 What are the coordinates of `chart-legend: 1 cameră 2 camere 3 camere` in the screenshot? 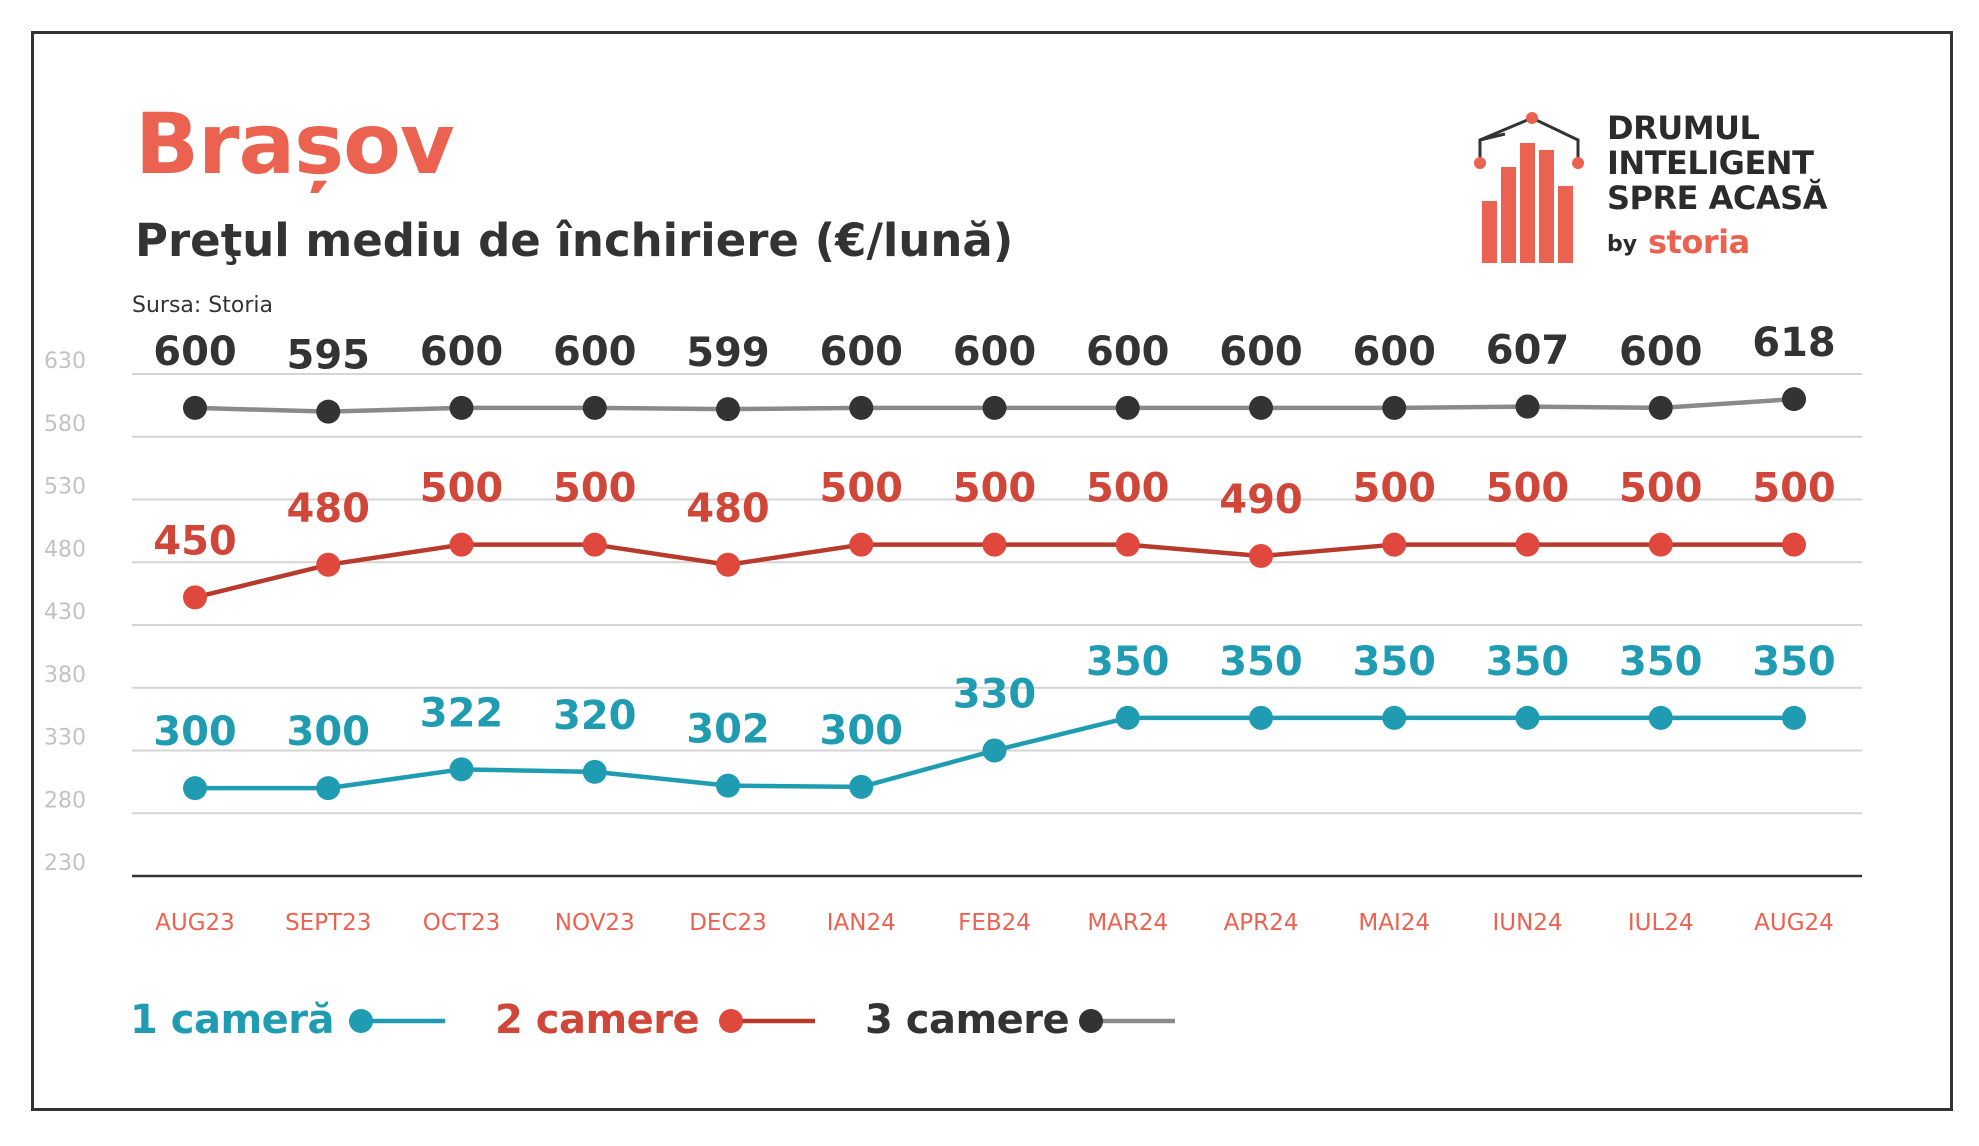 It's located at (780, 1020).